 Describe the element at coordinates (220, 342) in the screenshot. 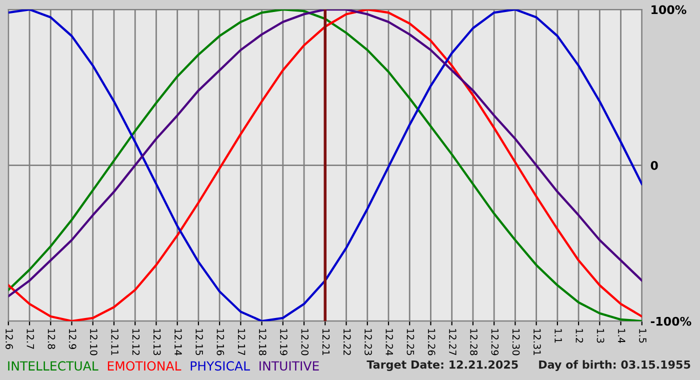

I see `x-tick-label: 12.16` at that location.